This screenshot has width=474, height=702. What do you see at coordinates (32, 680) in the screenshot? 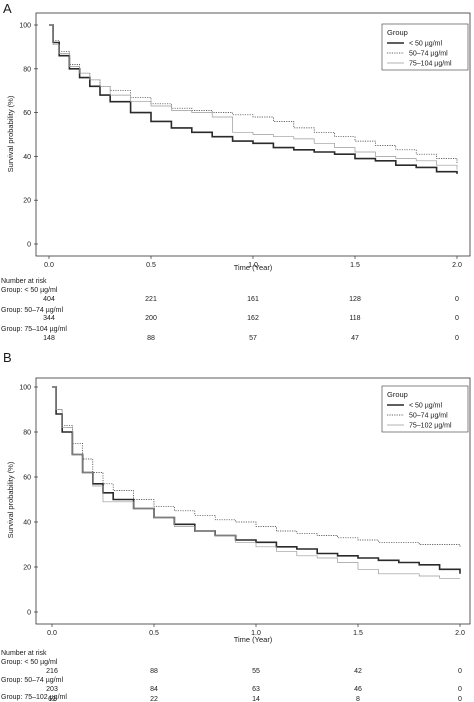
I see `risk-group-label-b-2: Group: 50–74 µg/ml` at bounding box center [32, 680].